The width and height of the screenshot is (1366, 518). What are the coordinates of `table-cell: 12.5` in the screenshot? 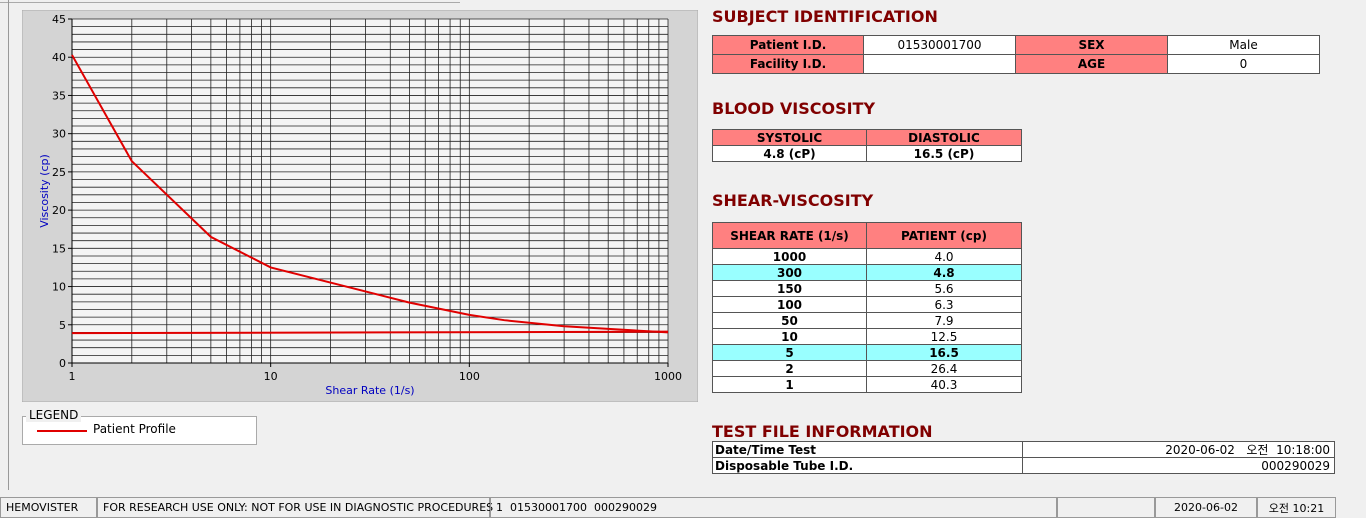 It's located at (944, 336).